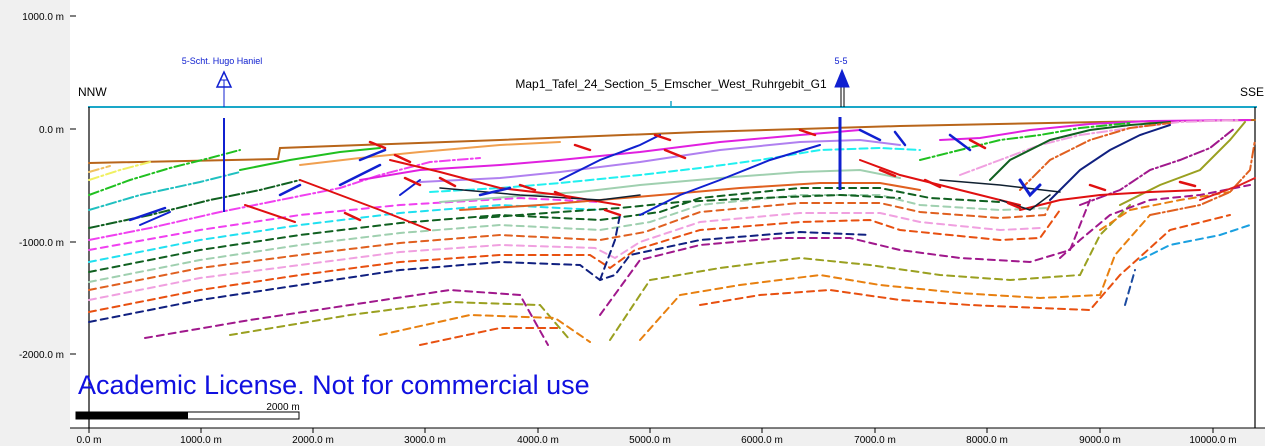 The image size is (1265, 446). Describe the element at coordinates (538, 440) in the screenshot. I see `x-tick-label: 4000.0 m` at that location.